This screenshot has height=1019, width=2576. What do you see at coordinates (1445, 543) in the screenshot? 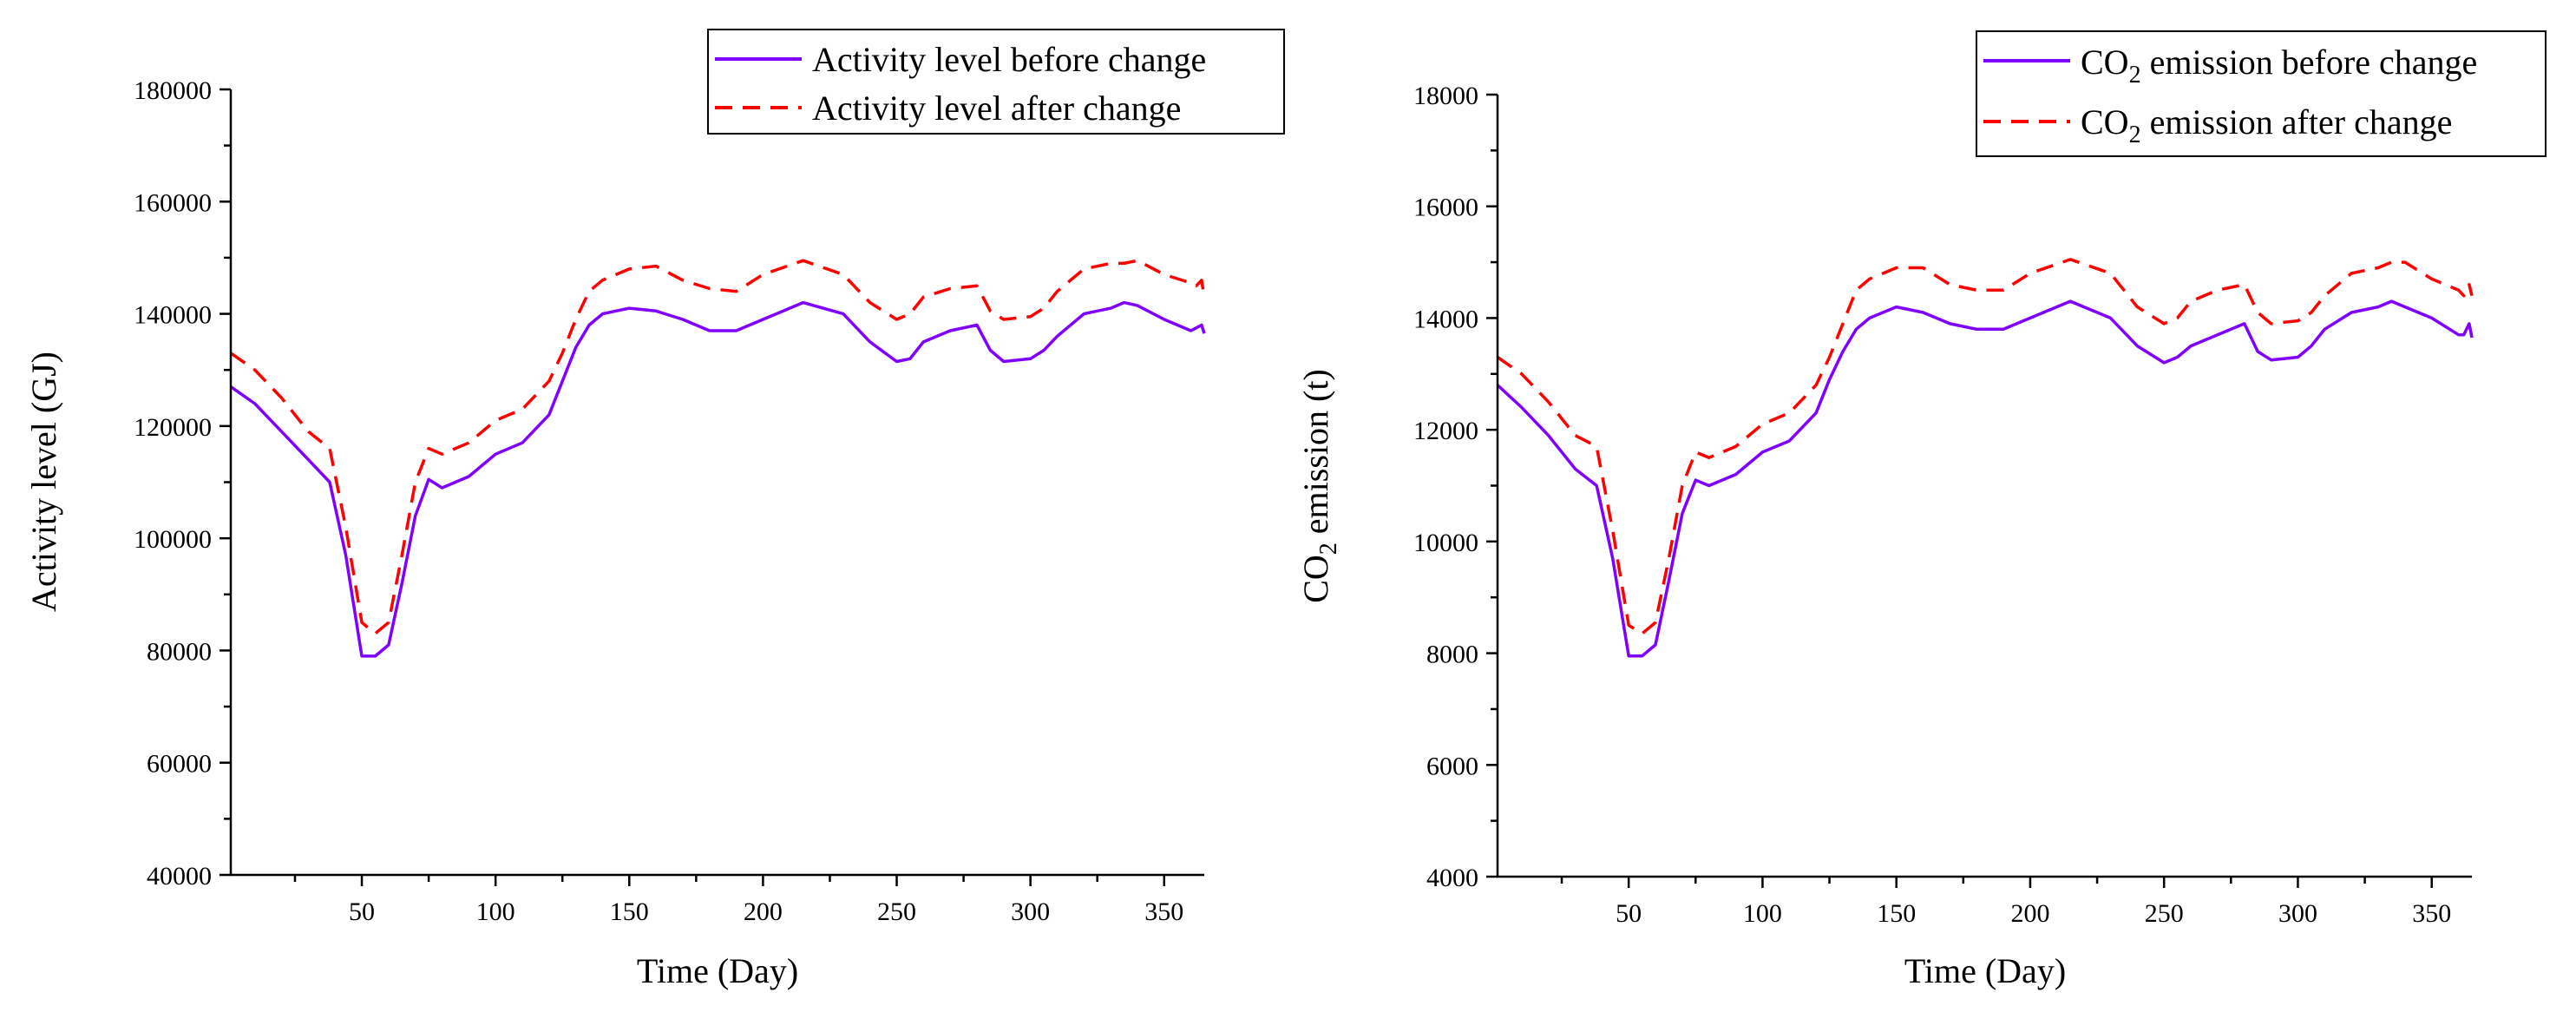
I see `y-tick-label: 10000` at bounding box center [1445, 543].